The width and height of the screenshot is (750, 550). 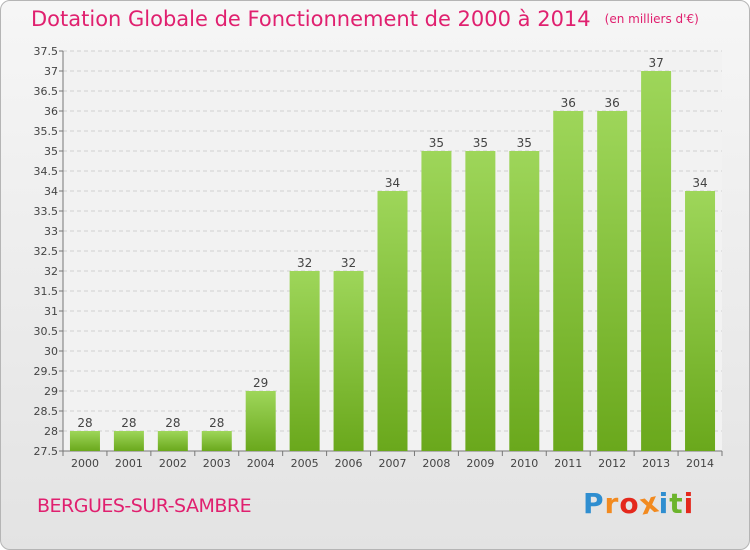 What do you see at coordinates (46, 91) in the screenshot?
I see `y-tick-label: 36.5` at bounding box center [46, 91].